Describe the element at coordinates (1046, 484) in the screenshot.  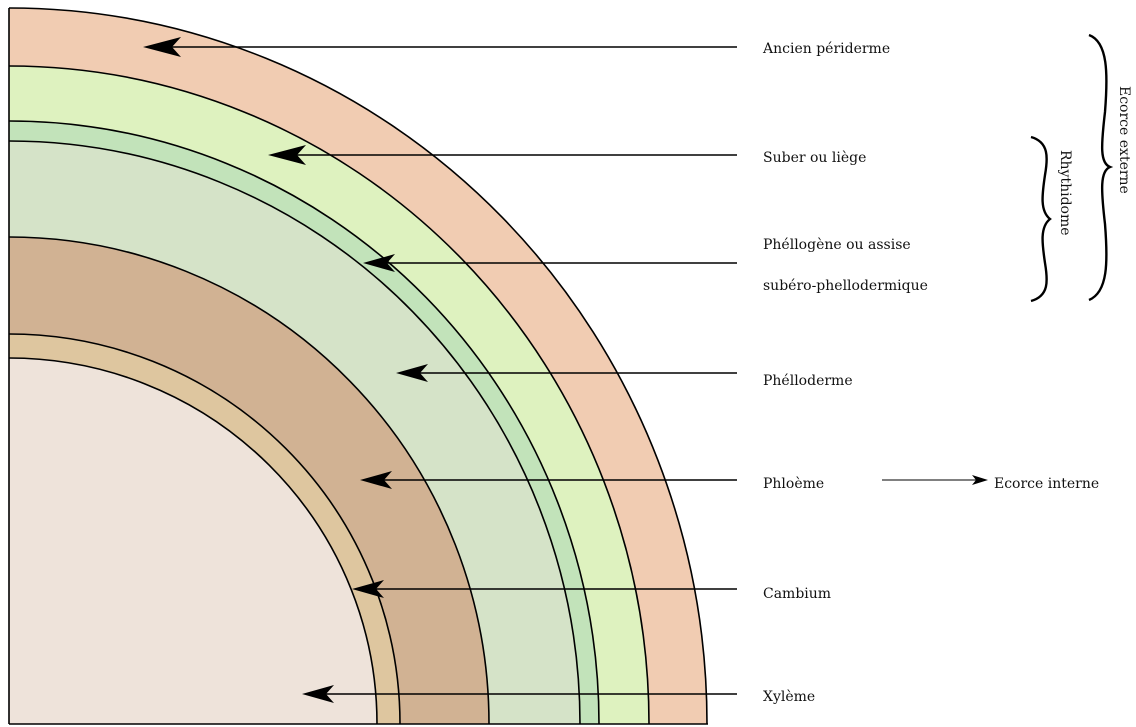
I see `label-ecorce-interne: Ecorce interne` at that location.